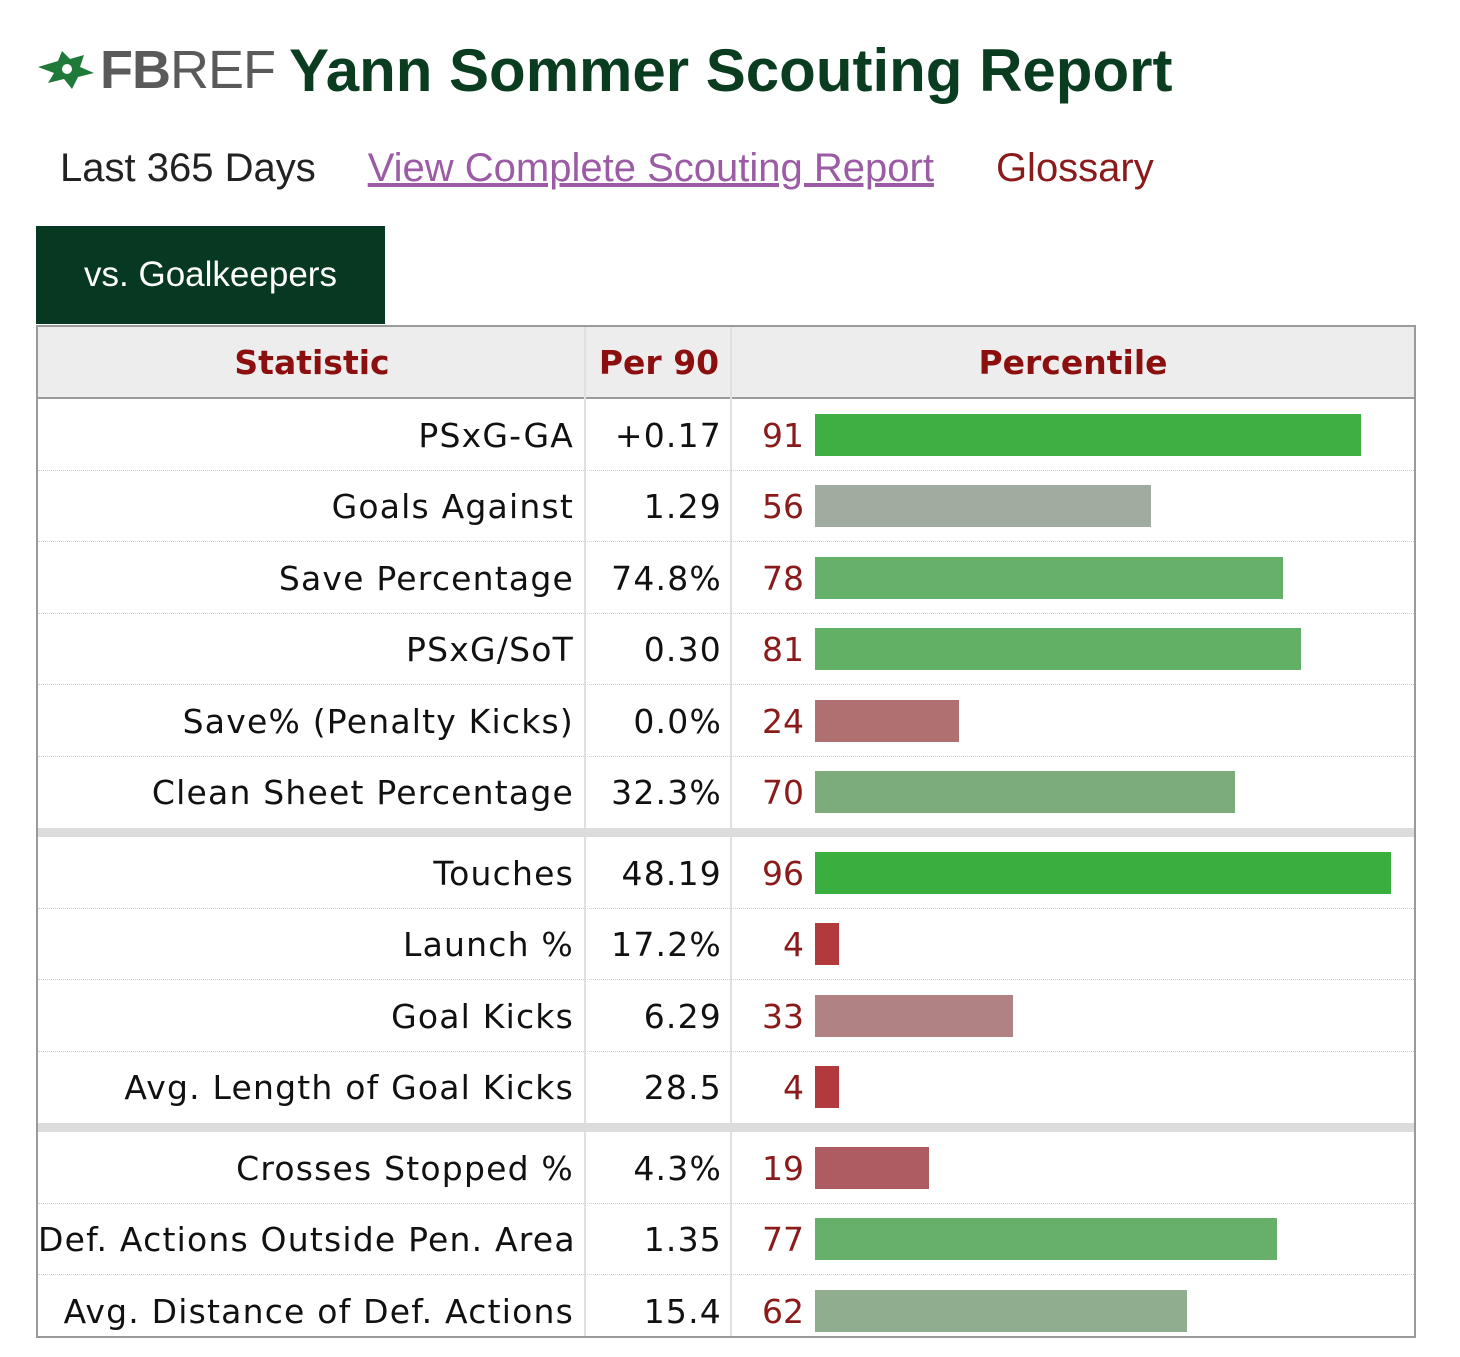 This screenshot has height=1357, width=1460. I want to click on per90-value: 48.19, so click(671, 873).